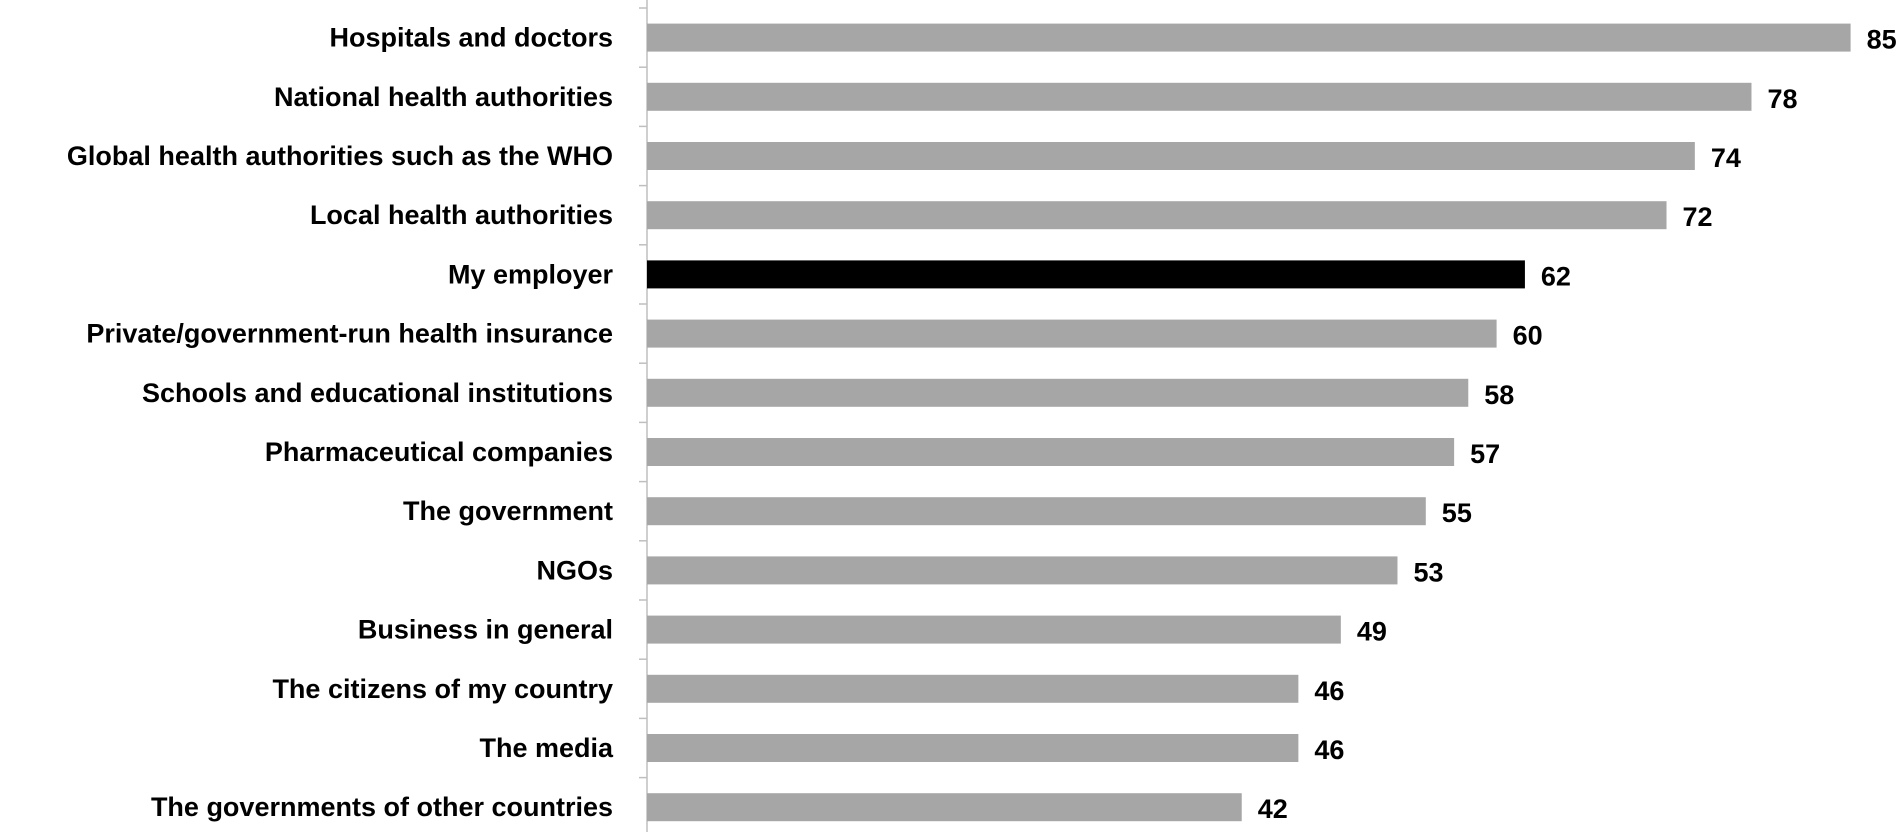  What do you see at coordinates (382, 807) in the screenshot?
I see `category-label: The governments of other countries` at bounding box center [382, 807].